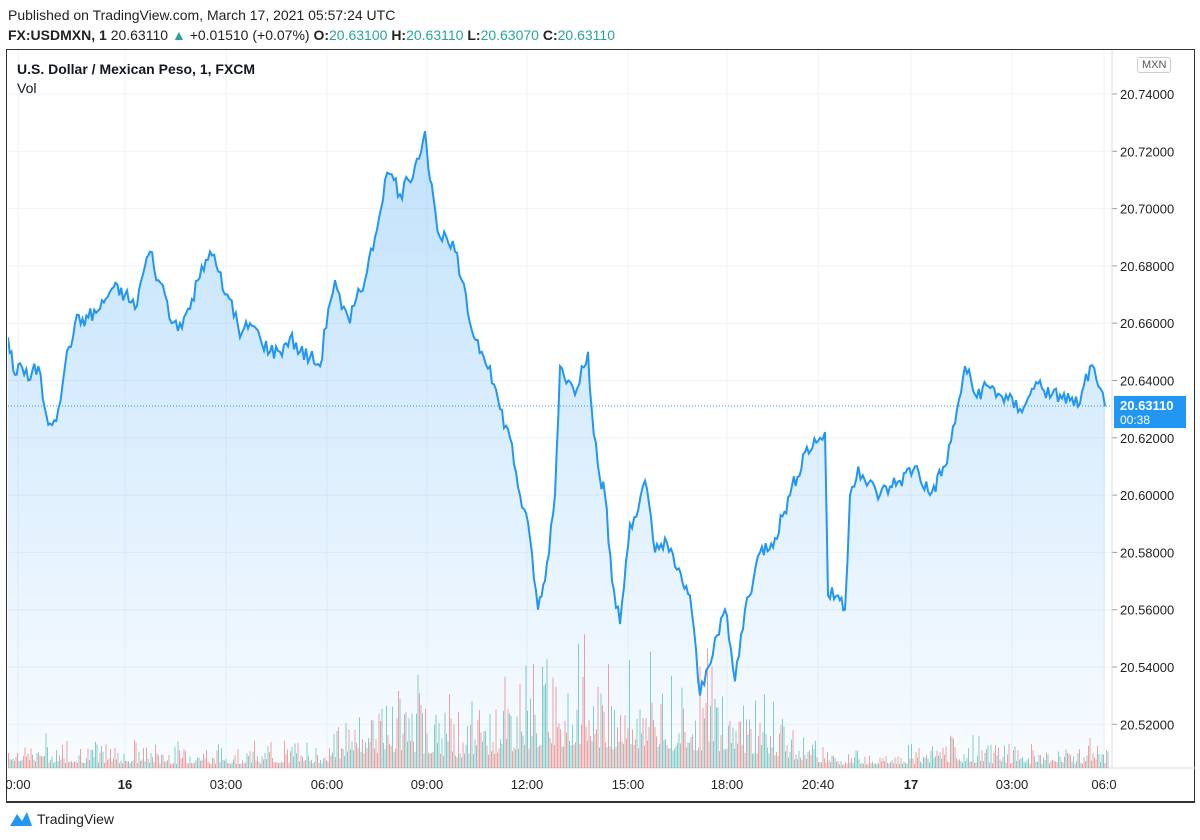  What do you see at coordinates (527, 784) in the screenshot?
I see `x-tick-label: 12:00` at bounding box center [527, 784].